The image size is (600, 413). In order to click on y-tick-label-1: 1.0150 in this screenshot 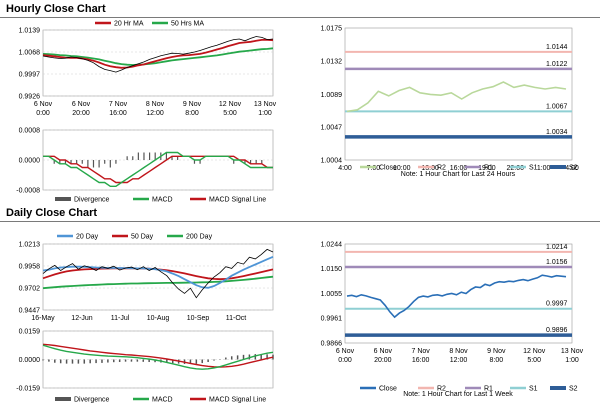, I will do `click(332, 269)`.